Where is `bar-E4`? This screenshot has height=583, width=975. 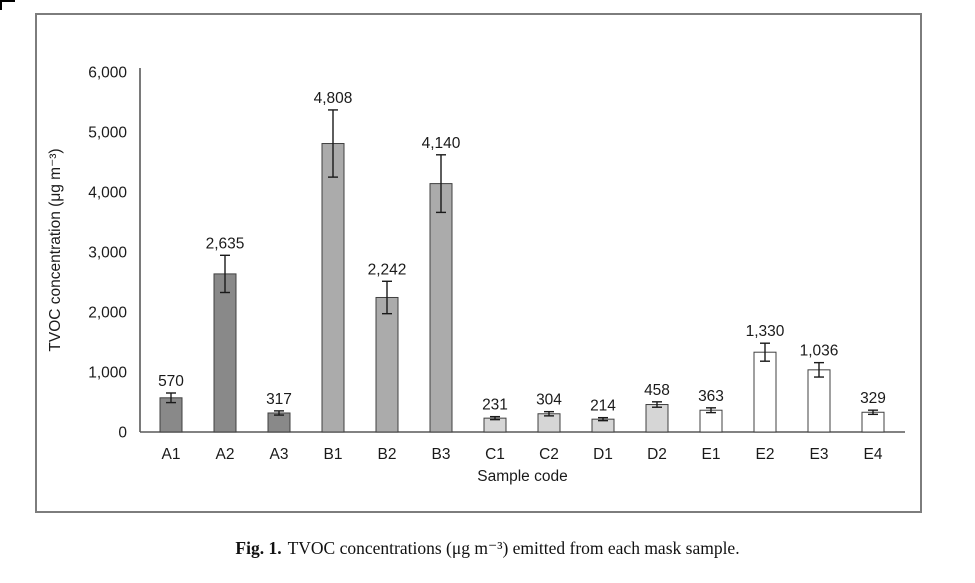
bar-E4 is located at coordinates (873, 422).